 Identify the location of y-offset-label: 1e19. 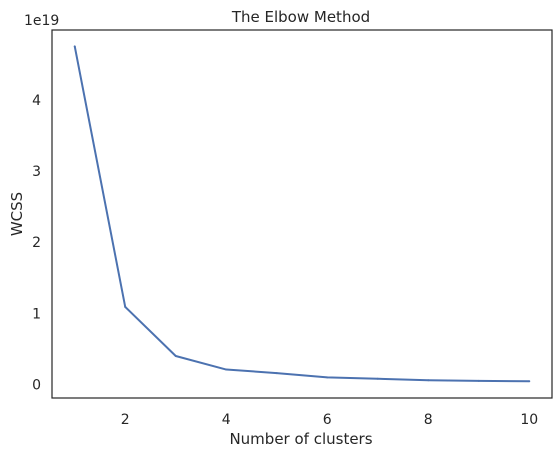
(41, 21).